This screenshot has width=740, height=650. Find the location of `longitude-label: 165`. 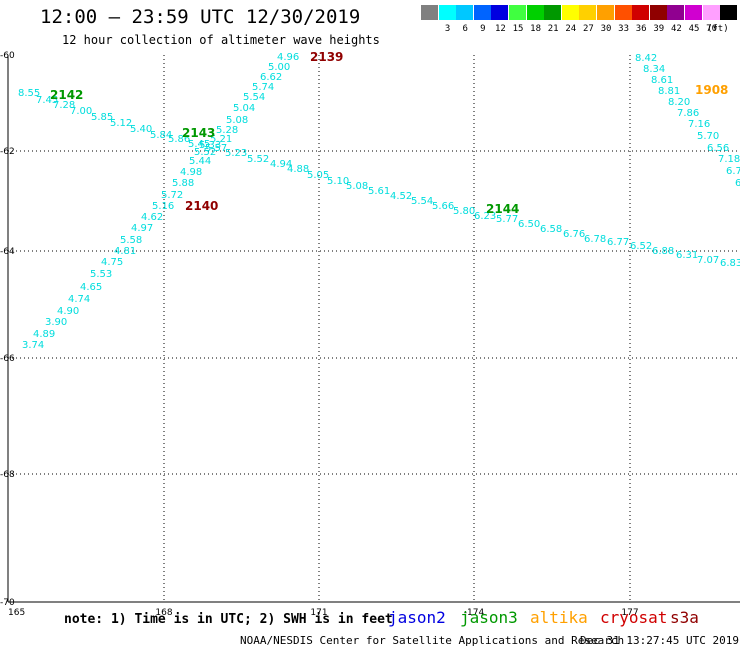

longitude-label: 165 is located at coordinates (16, 613).